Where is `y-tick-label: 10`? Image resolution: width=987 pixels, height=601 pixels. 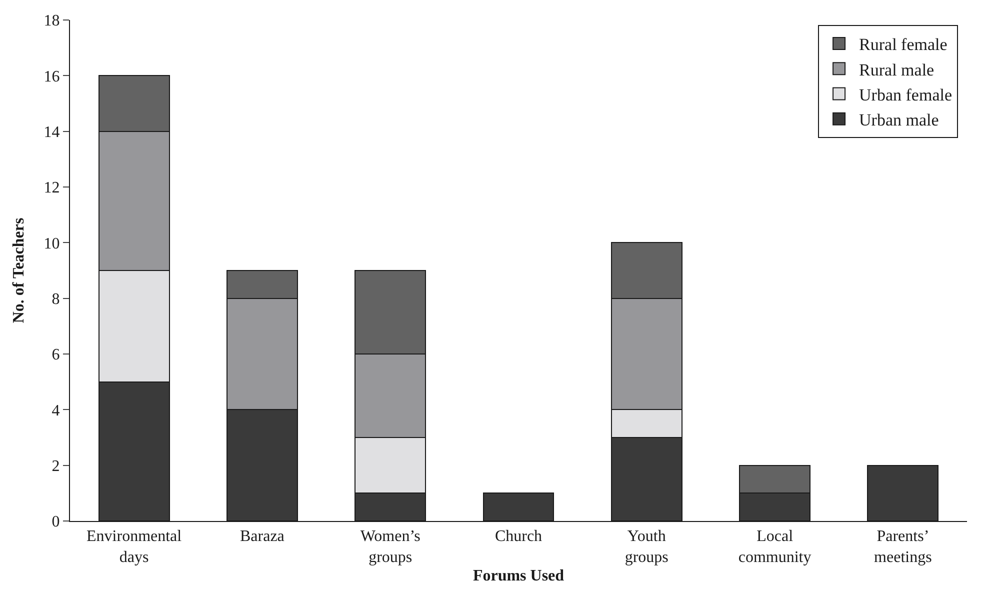 y-tick-label: 10 is located at coordinates (52, 243).